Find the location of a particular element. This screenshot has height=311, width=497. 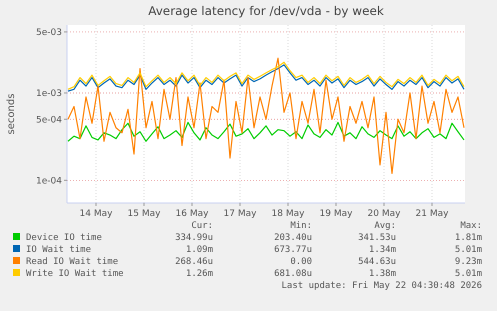

text: Cur: is located at coordinates (202, 226).